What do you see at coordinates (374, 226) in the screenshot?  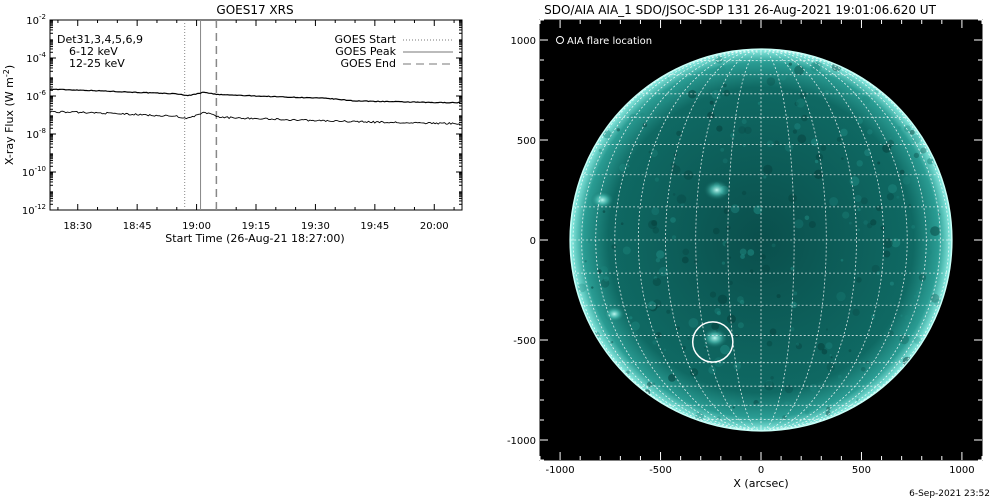 I see `goes-x-tick-label: 19:45` at bounding box center [374, 226].